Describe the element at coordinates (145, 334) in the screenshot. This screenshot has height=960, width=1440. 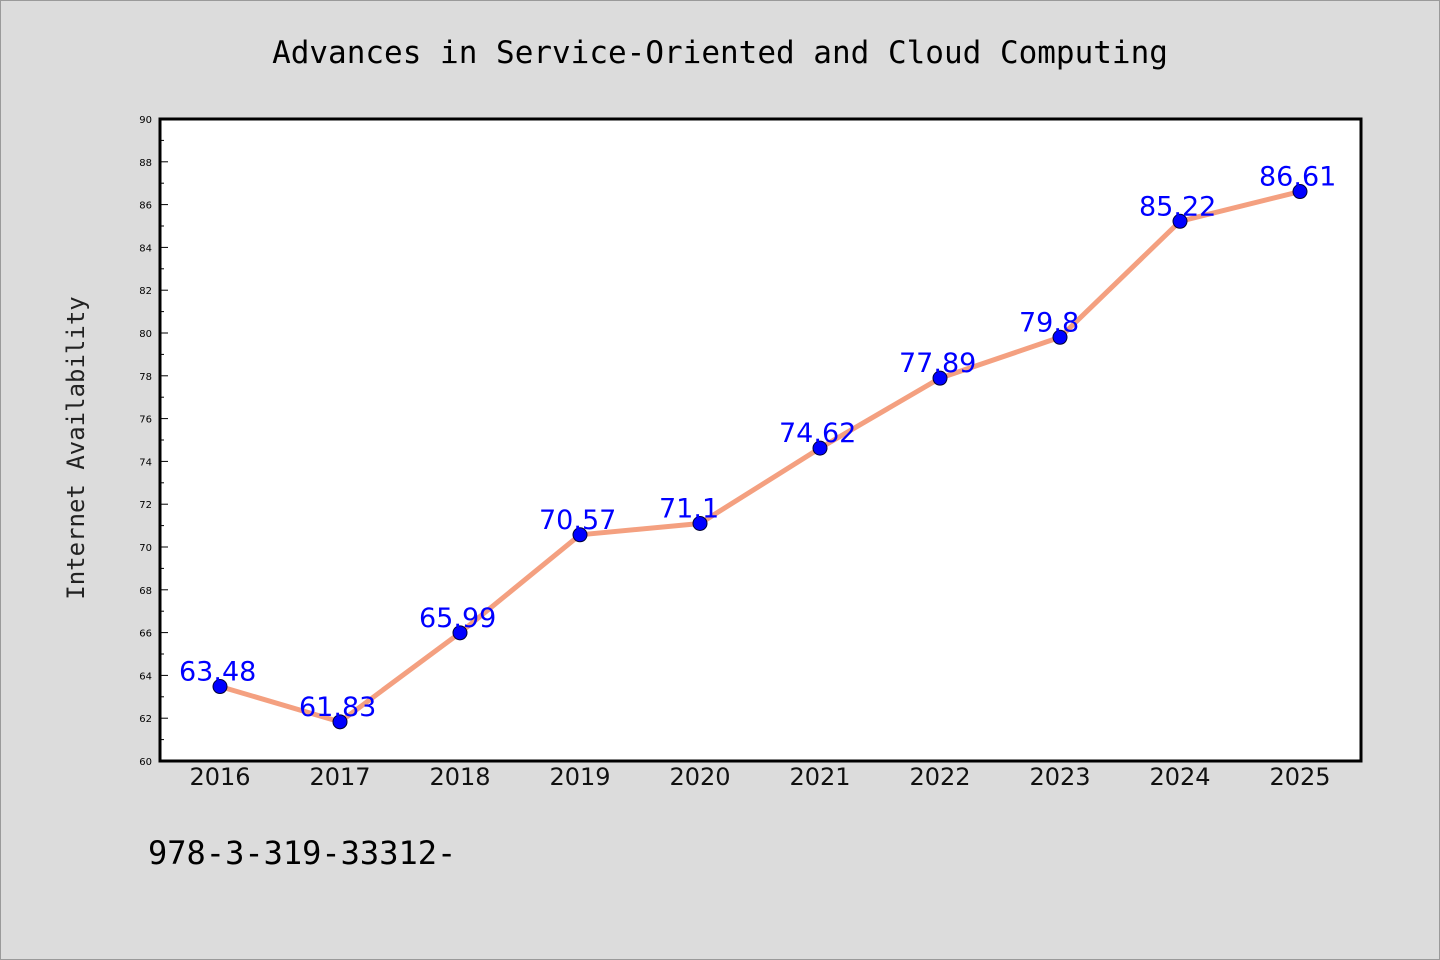
I see `y-tick-label: 80` at that location.